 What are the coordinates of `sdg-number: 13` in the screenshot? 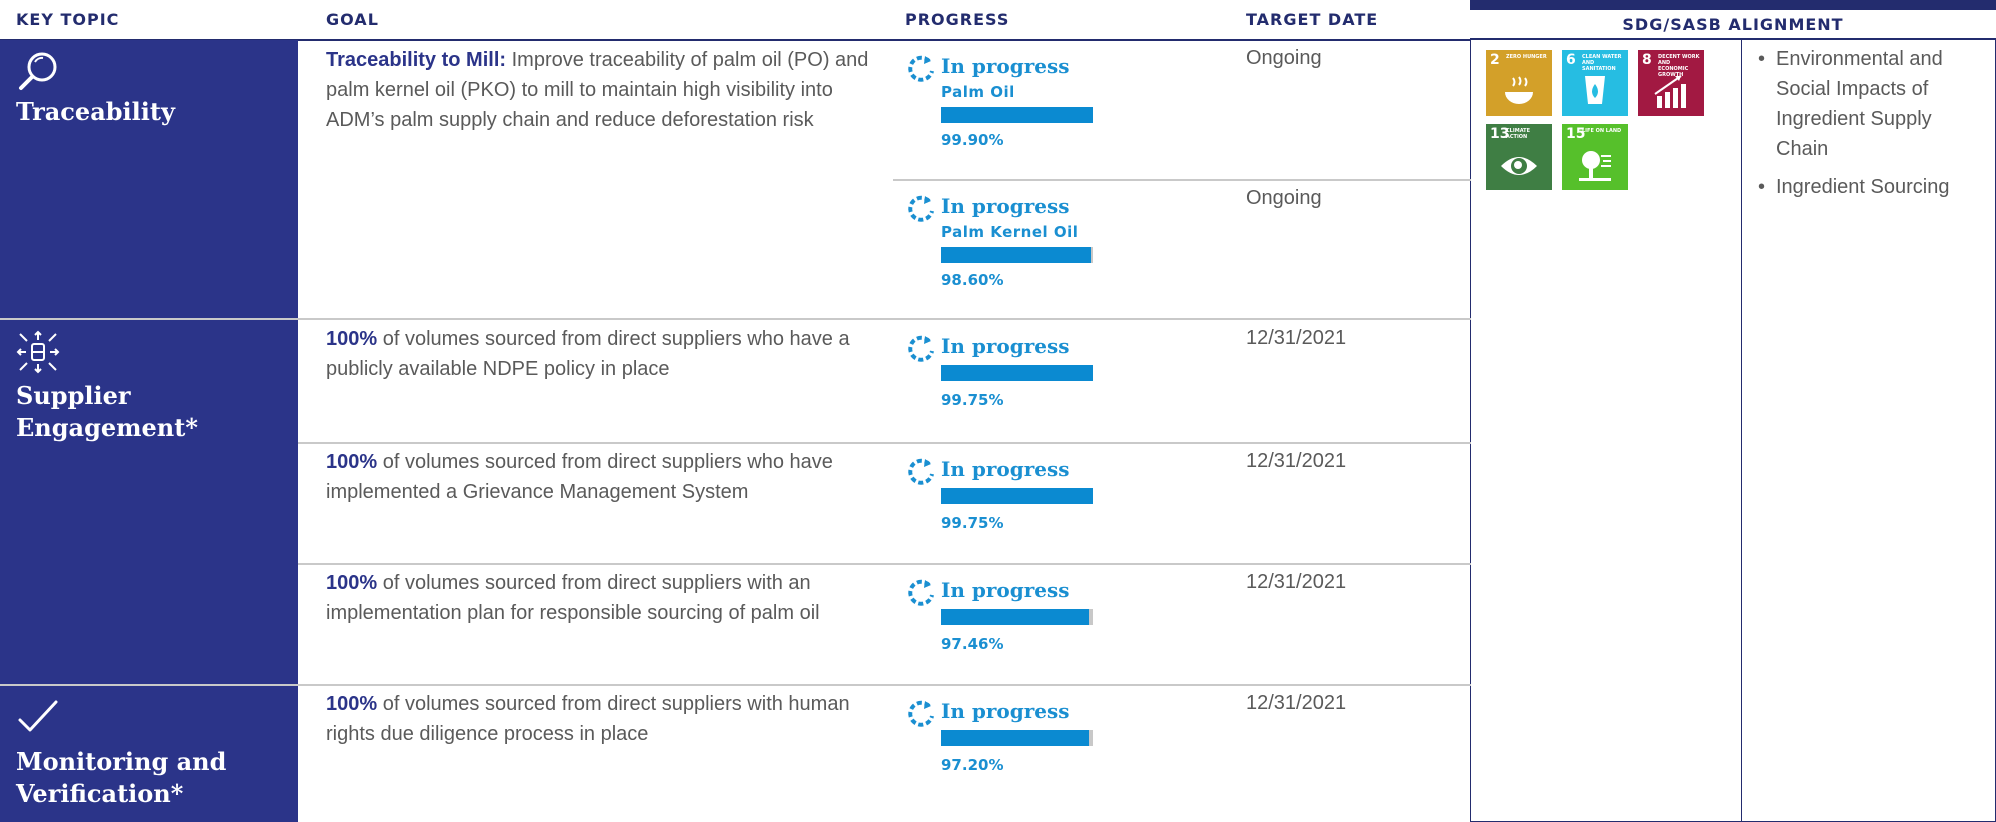 It's located at (1500, 134).